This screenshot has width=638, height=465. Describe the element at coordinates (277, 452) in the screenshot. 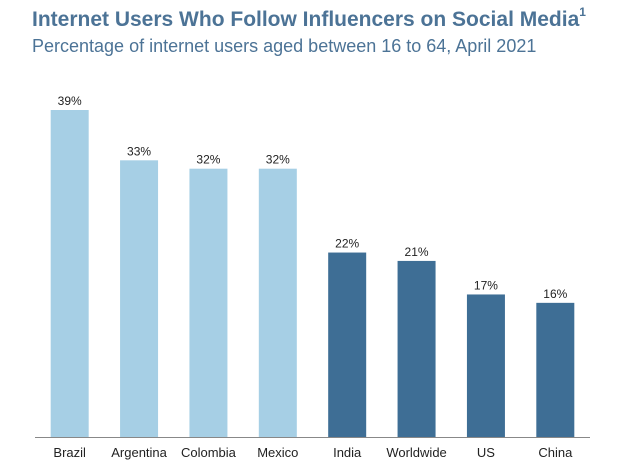

I see `category-label-mexico: Mexico` at that location.